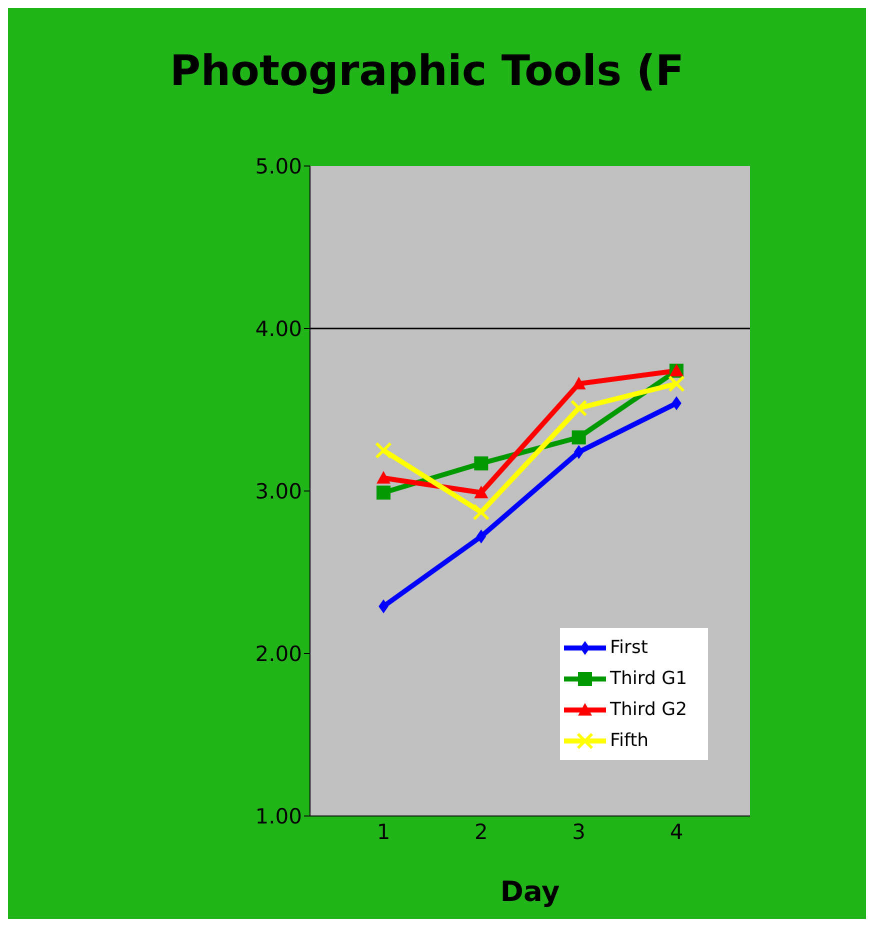  I want to click on x-tick-label: 4, so click(677, 832).